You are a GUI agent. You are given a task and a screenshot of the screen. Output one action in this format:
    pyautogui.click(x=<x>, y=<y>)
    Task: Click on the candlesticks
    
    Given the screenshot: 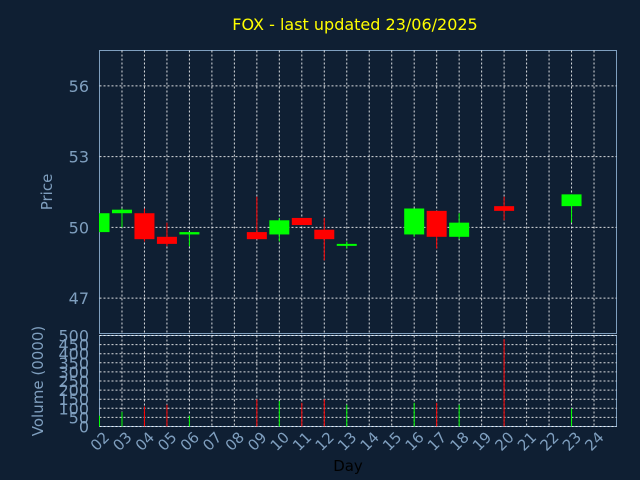 What is the action you would take?
    pyautogui.click(x=340, y=227)
    